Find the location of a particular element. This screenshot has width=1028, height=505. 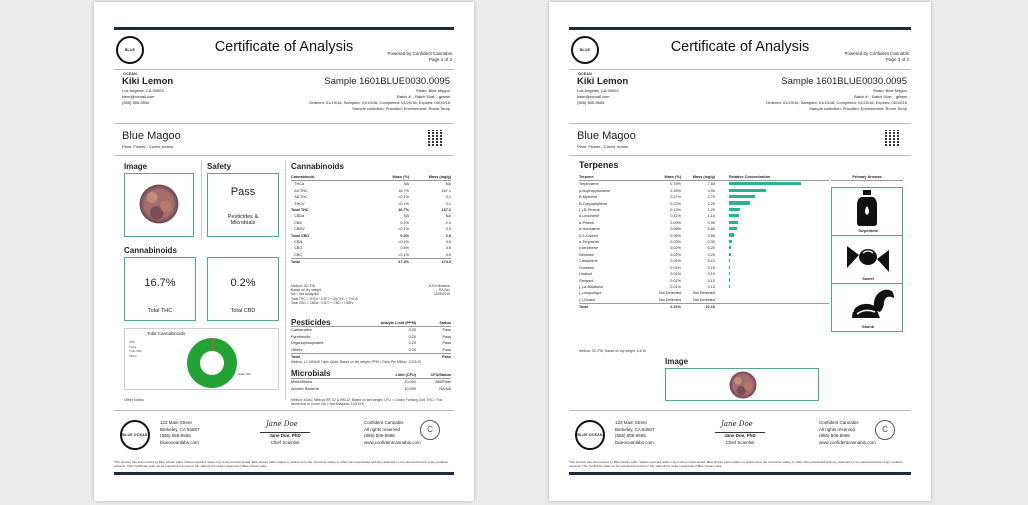

other-notes: Other Notes: is located at coordinates (134, 400).